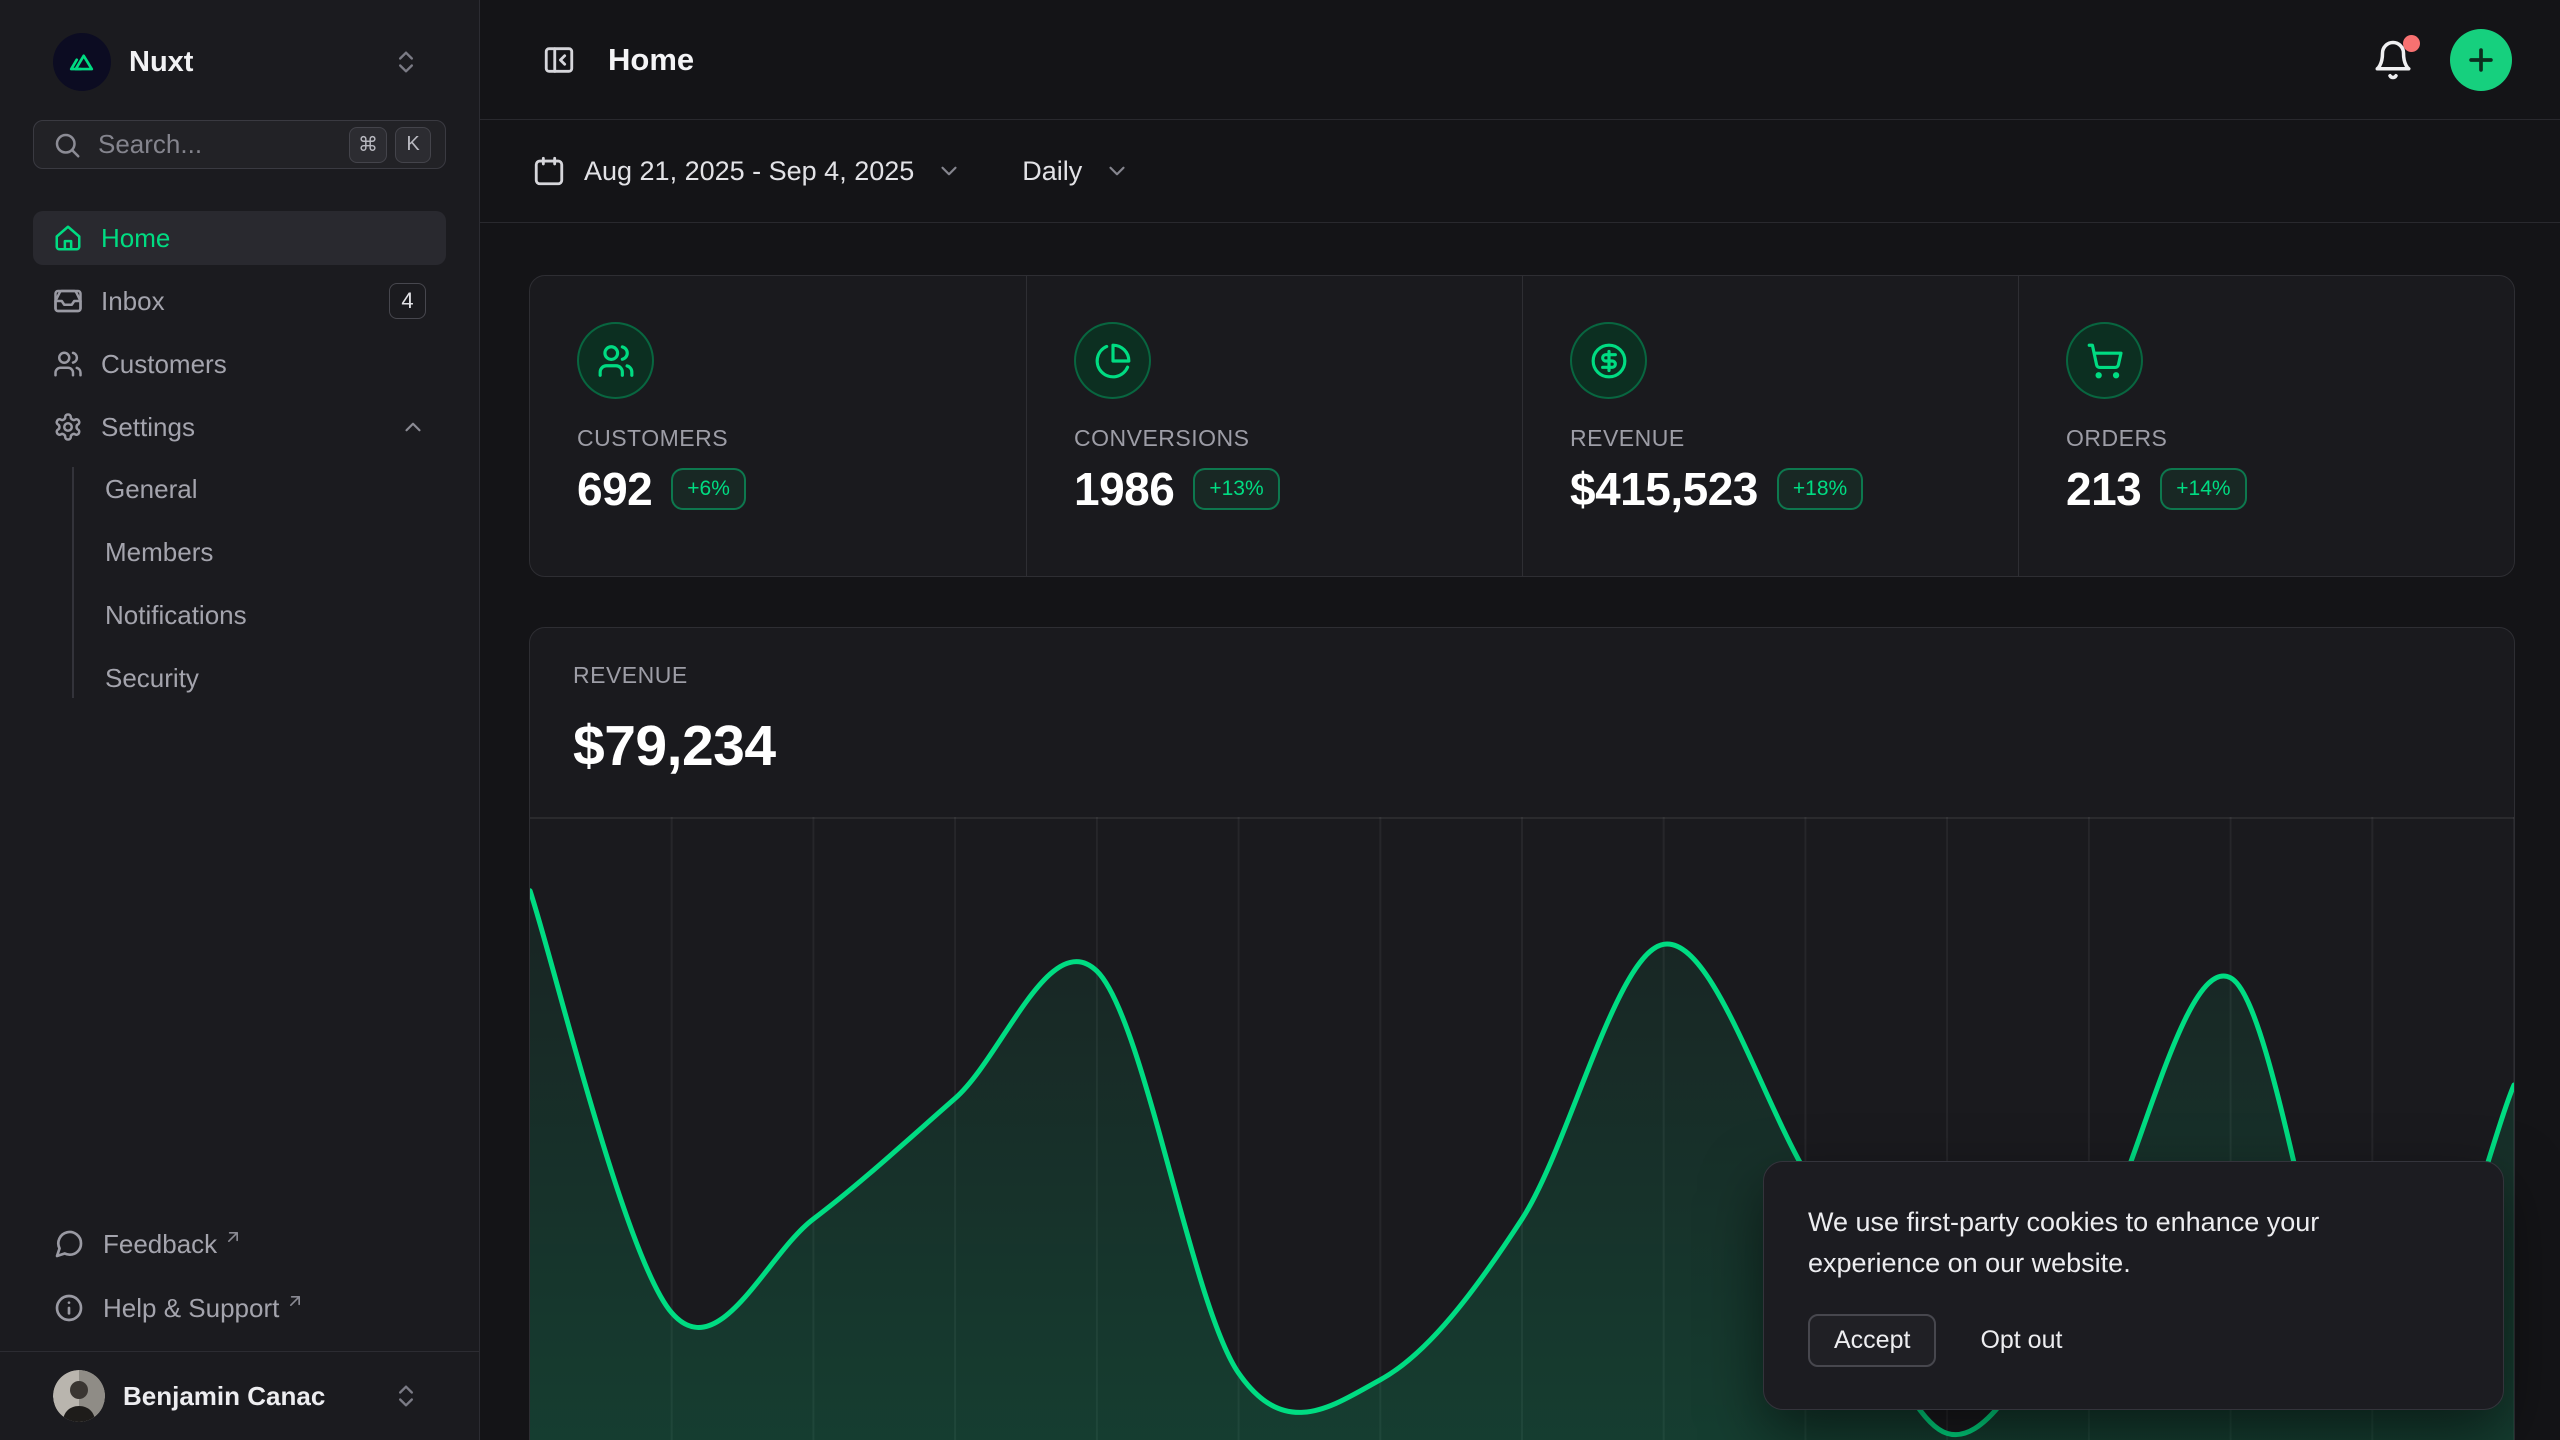 The image size is (2560, 1440). I want to click on stat-customers: CUSTOMERS 692 +6%, so click(778, 426).